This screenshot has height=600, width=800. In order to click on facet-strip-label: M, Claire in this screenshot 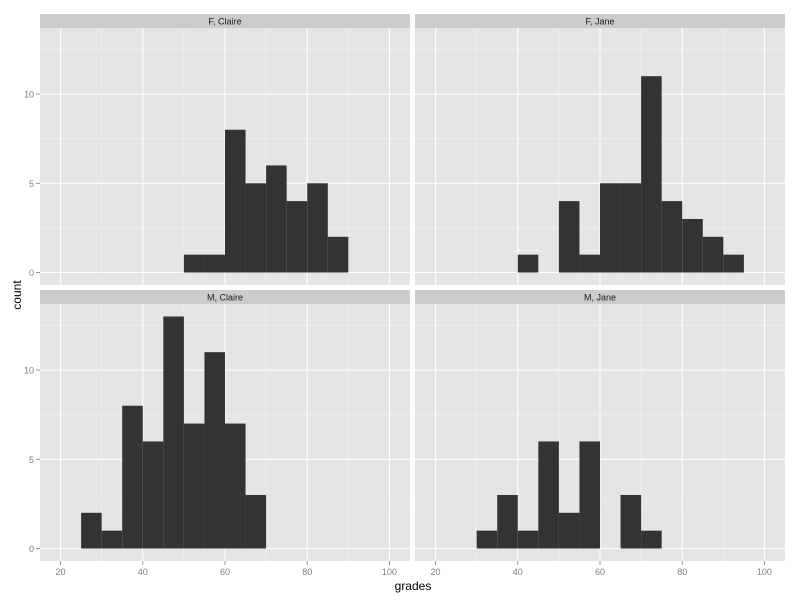, I will do `click(225, 298)`.